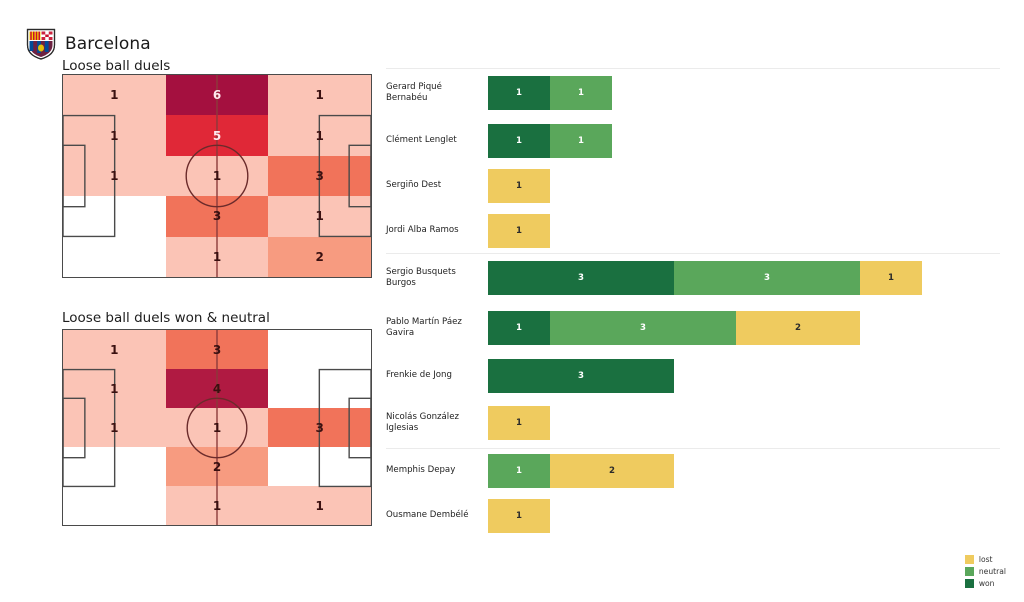 This screenshot has height=602, width=1024. What do you see at coordinates (88, 44) in the screenshot?
I see `team-header: Barcelona` at bounding box center [88, 44].